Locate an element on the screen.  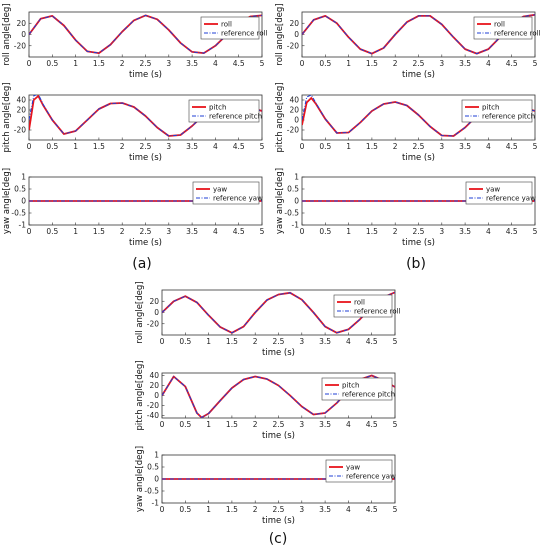
y-tick-label: 20 is located at coordinates (294, 23).